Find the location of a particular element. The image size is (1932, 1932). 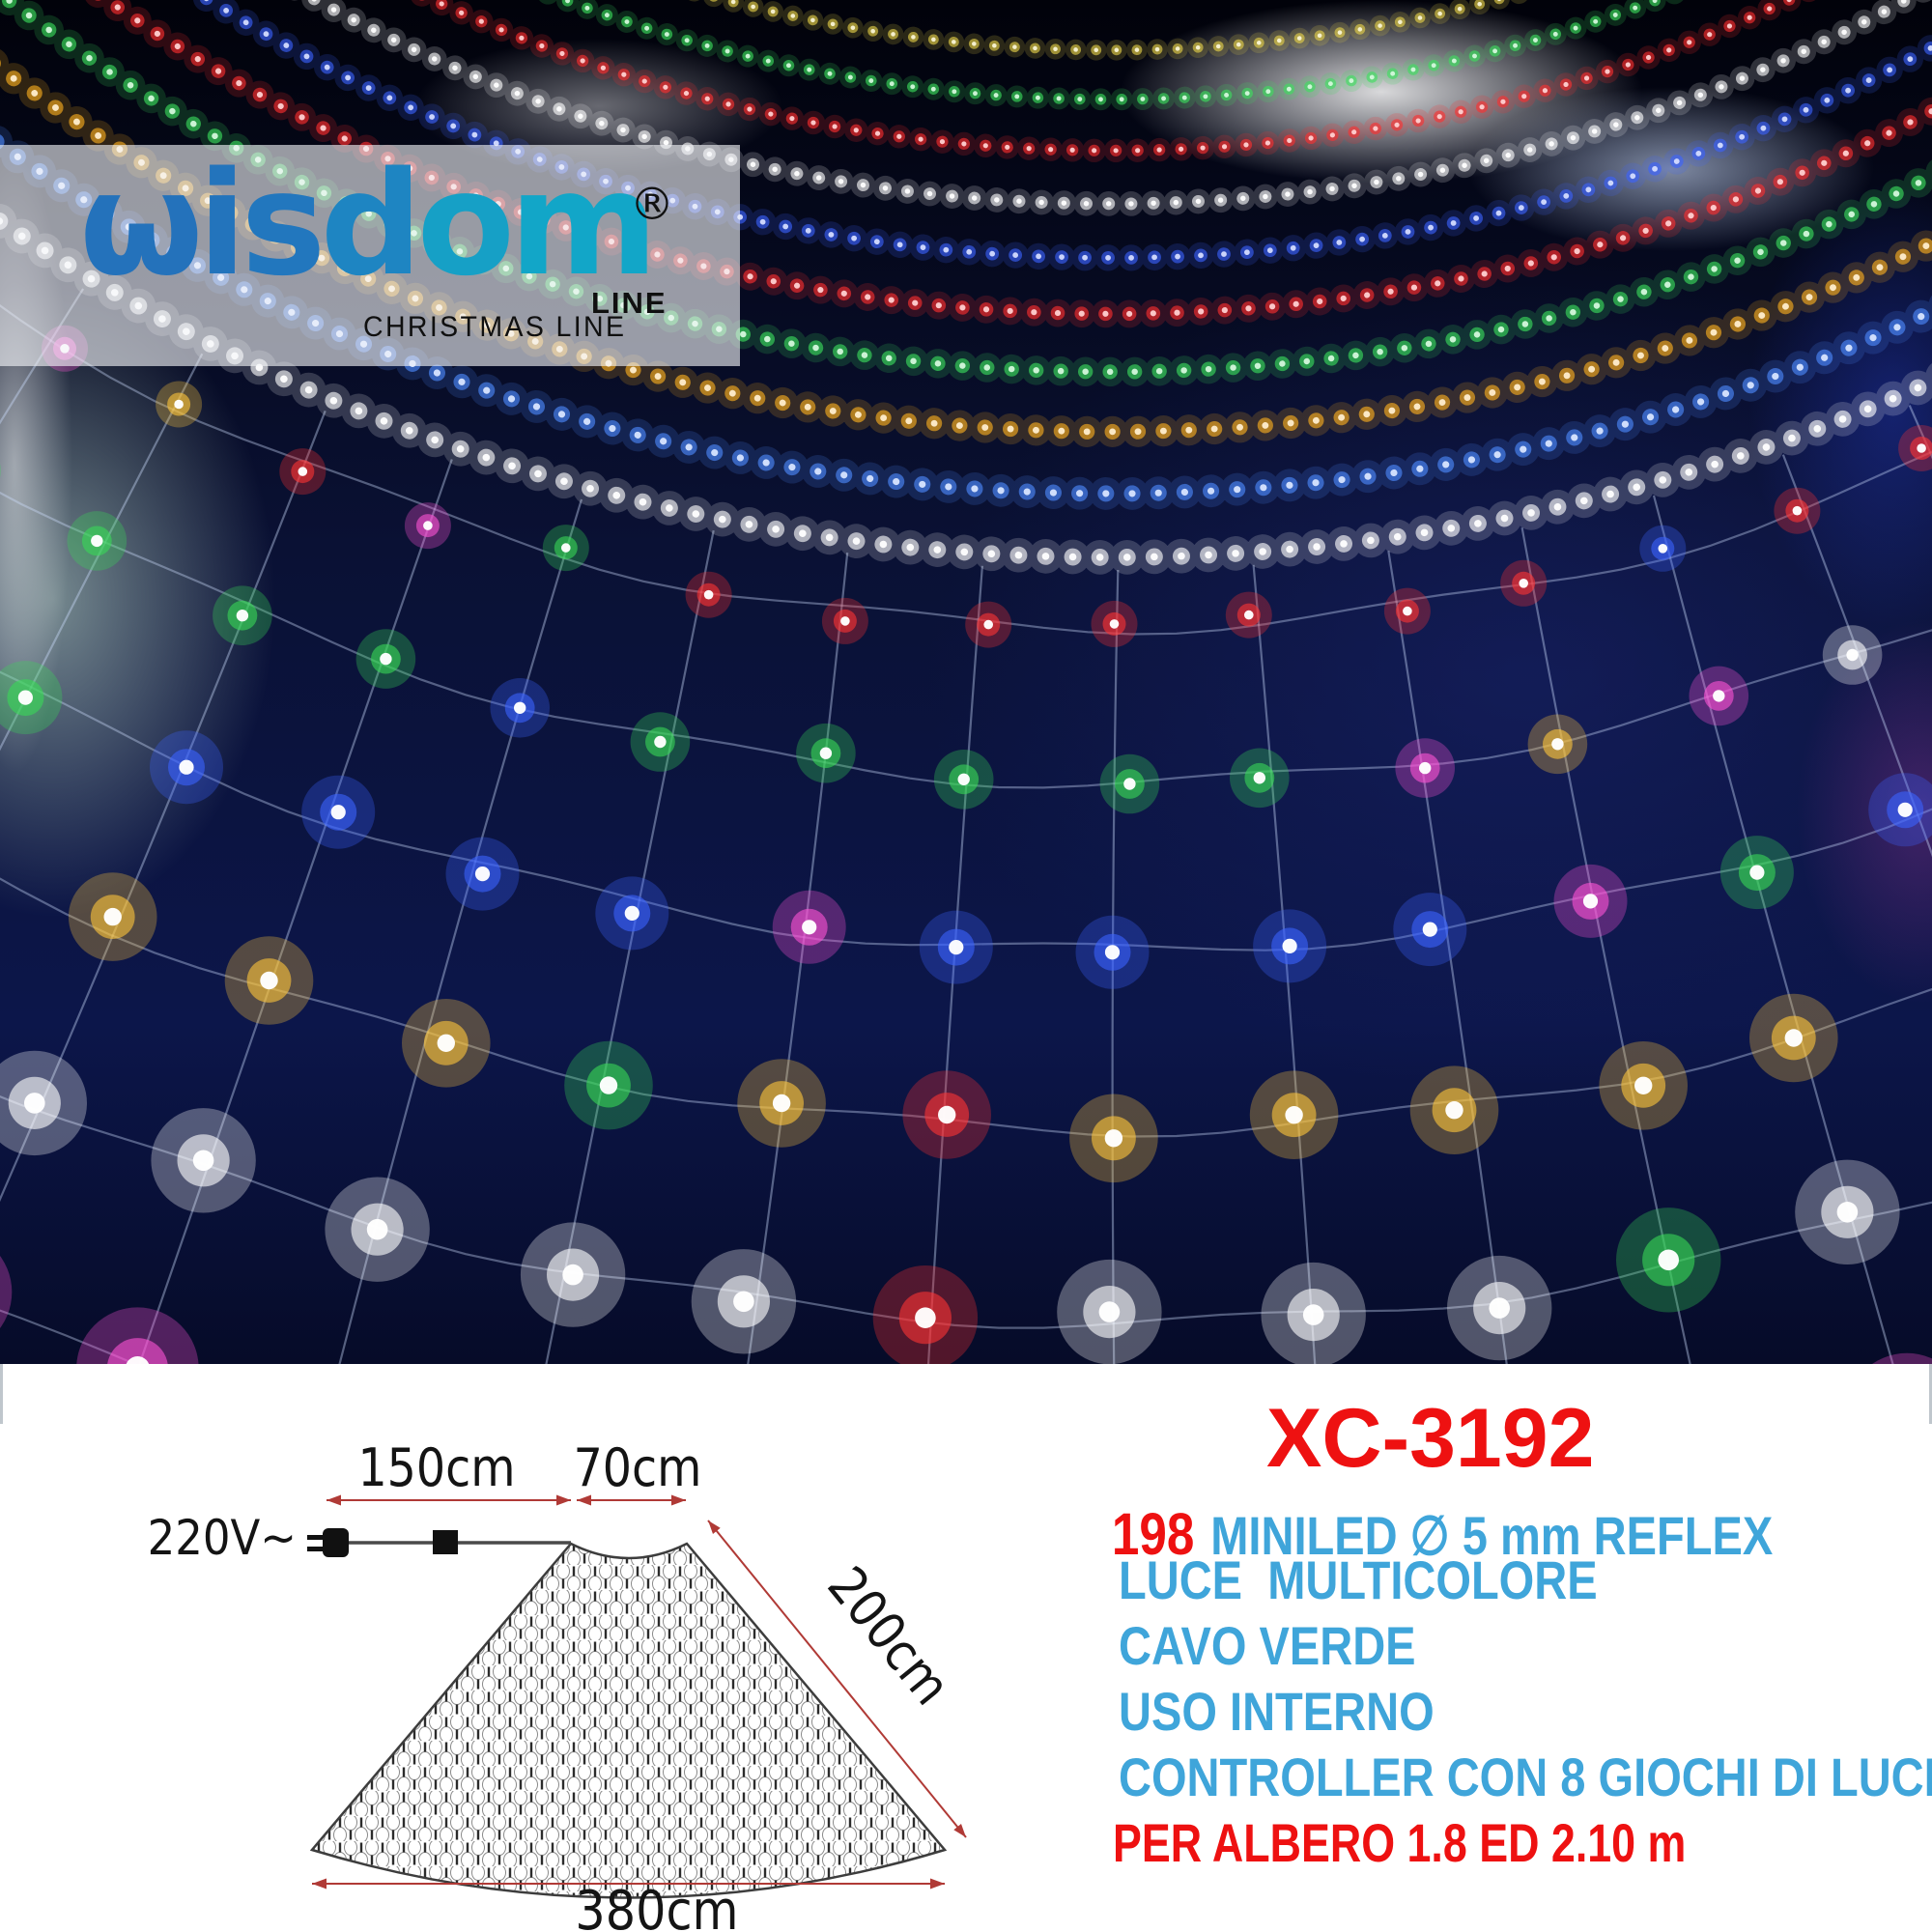

tree-size-note: PER ALBERO 1.8 ED 2.10 m is located at coordinates (1400, 1842).